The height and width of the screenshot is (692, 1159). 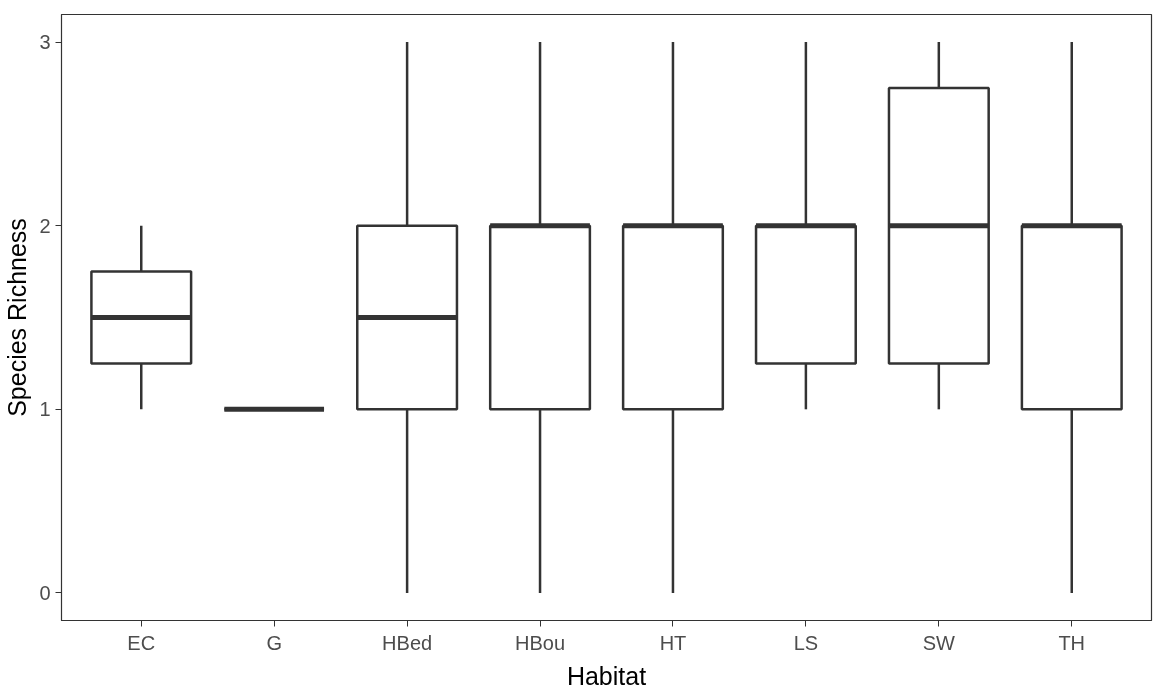 What do you see at coordinates (673, 642) in the screenshot?
I see `x-tick-label: HT` at bounding box center [673, 642].